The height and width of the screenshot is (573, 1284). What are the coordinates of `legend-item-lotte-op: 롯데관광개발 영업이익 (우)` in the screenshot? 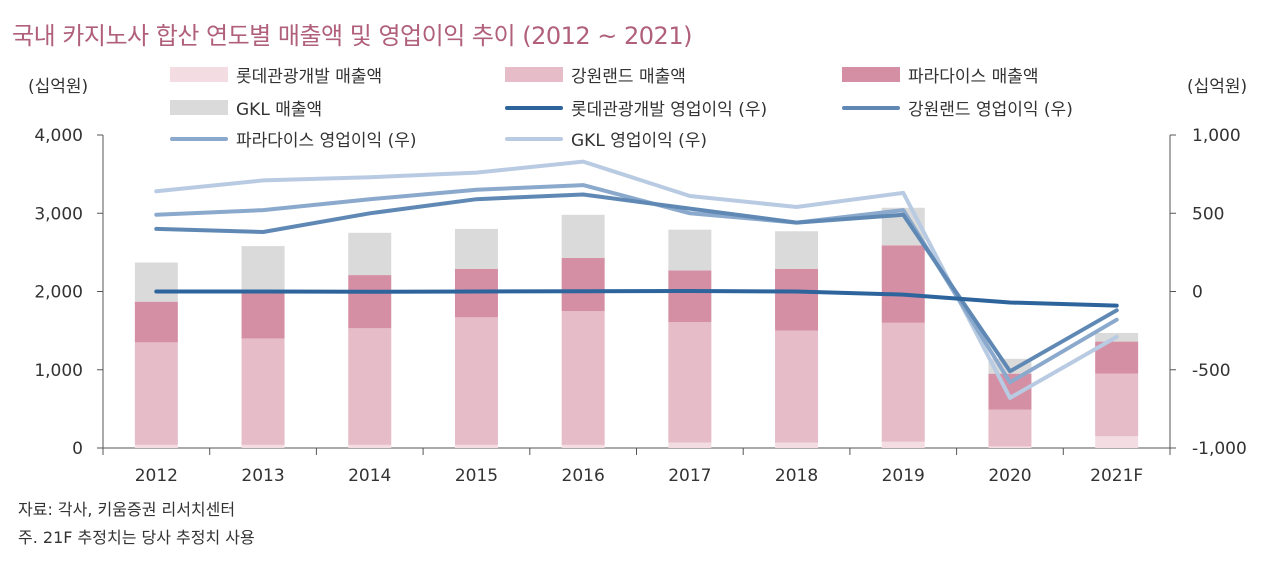 It's located at (636, 107).